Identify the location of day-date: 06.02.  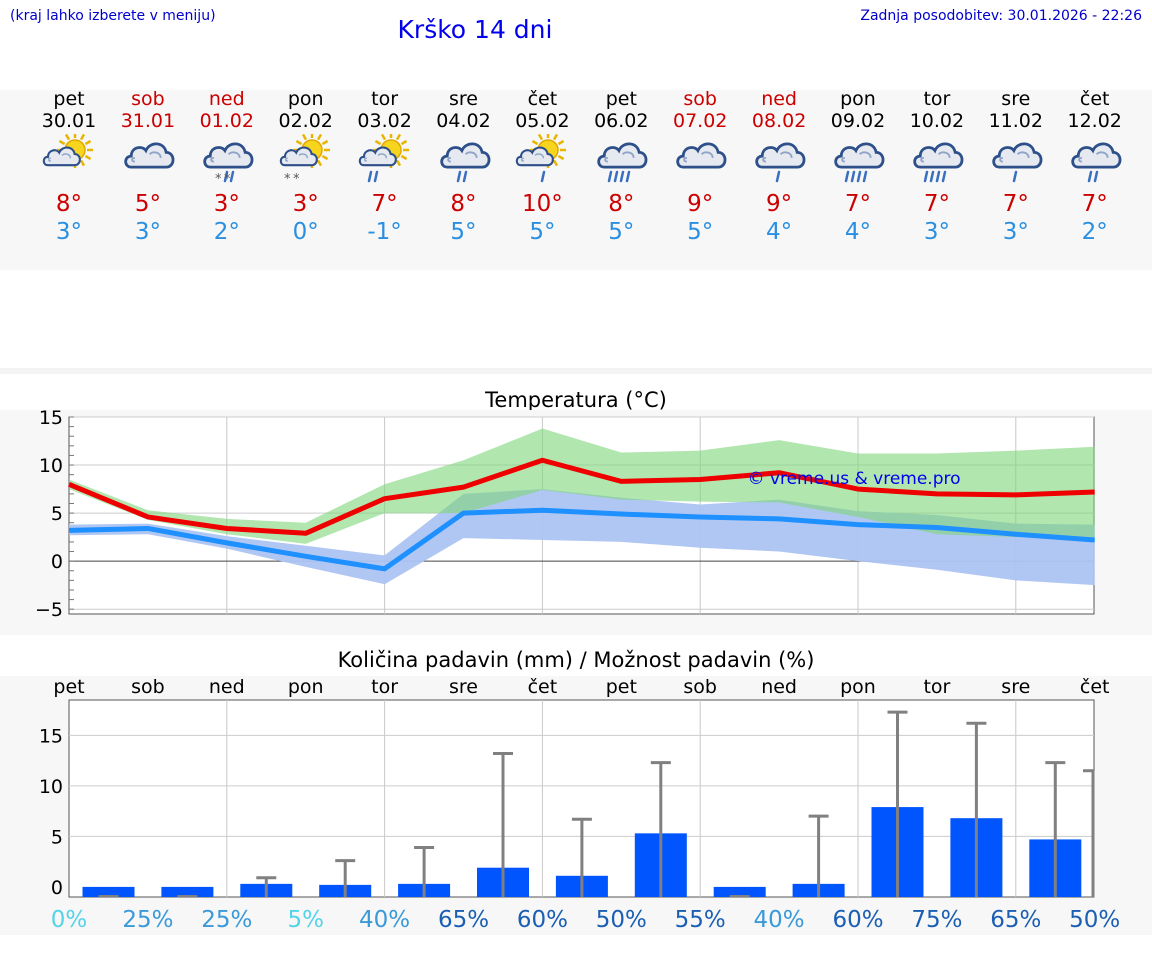
(621, 121).